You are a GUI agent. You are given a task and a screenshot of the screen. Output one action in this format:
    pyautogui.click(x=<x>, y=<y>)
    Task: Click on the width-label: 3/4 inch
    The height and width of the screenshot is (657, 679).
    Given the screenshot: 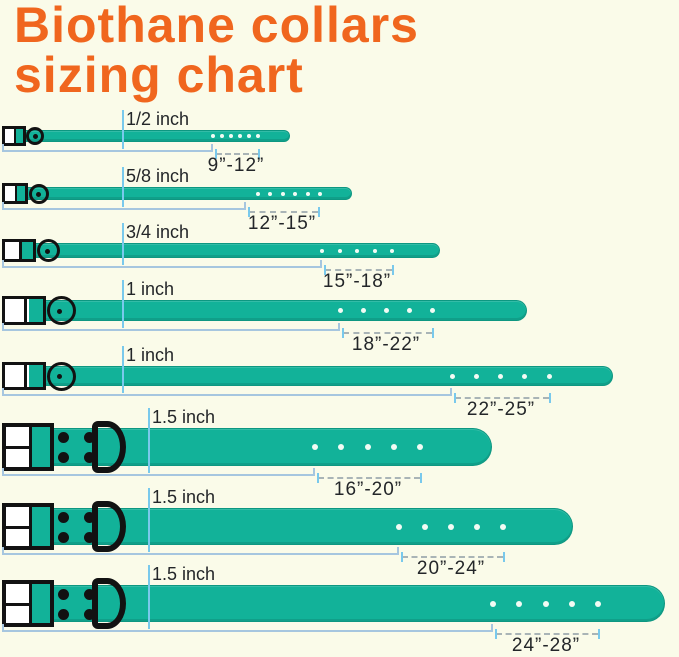 What is the action you would take?
    pyautogui.click(x=158, y=232)
    